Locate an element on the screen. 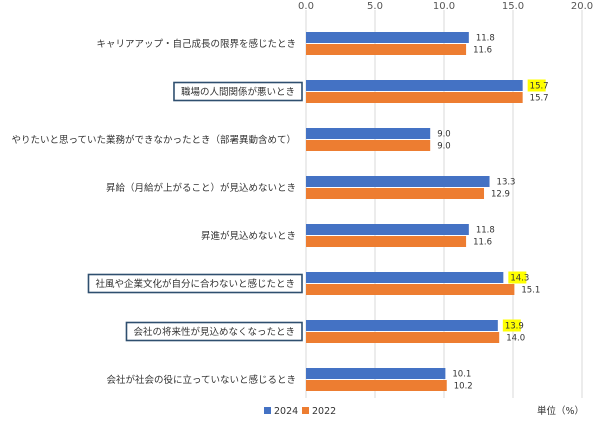 Image resolution: width=600 pixels, height=422 pixels. data-label-2022: 15.1 is located at coordinates (530, 291).